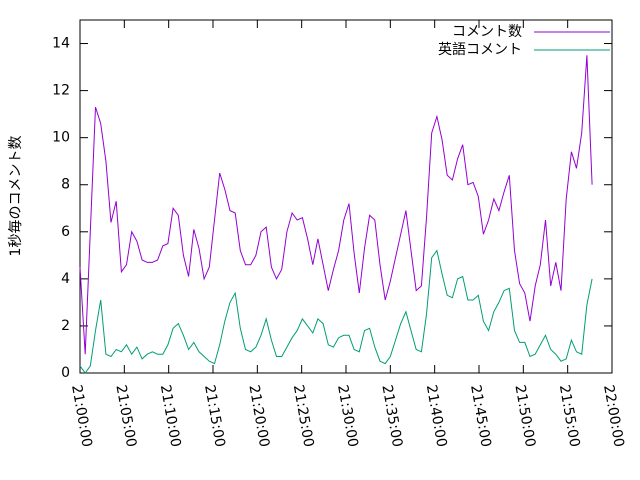 The image size is (640, 480). I want to click on y-tick-label: 8, so click(65, 185).